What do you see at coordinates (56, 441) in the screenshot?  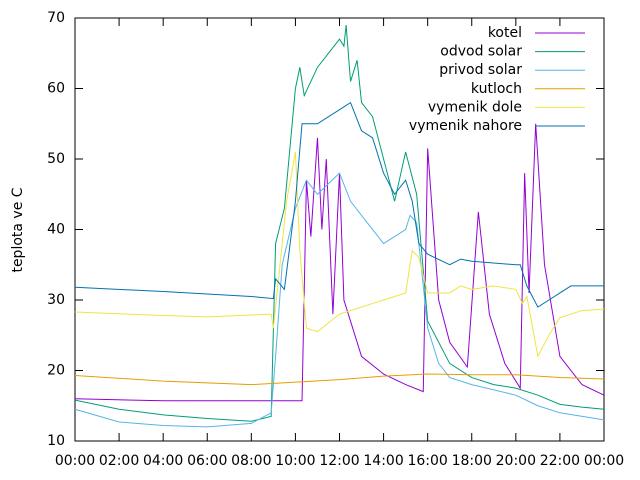 I see `y-tick-label: 10` at bounding box center [56, 441].